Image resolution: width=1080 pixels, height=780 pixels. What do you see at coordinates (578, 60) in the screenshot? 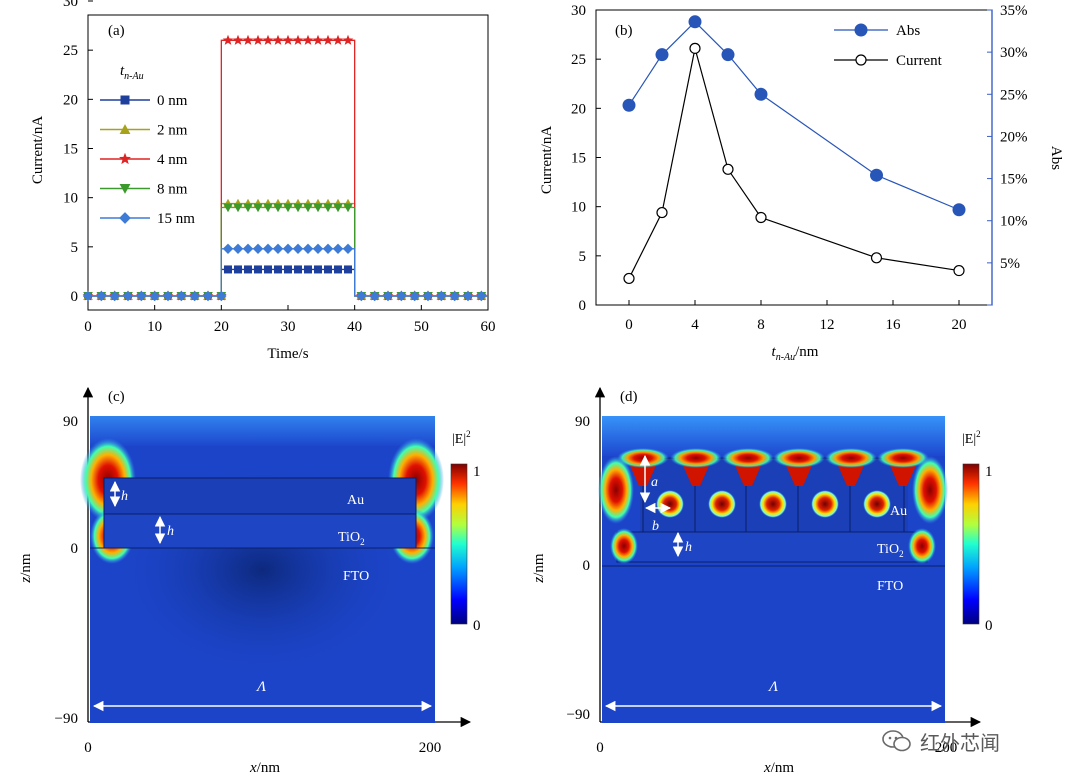
I see `y-tick-label-b: 25` at bounding box center [578, 60].